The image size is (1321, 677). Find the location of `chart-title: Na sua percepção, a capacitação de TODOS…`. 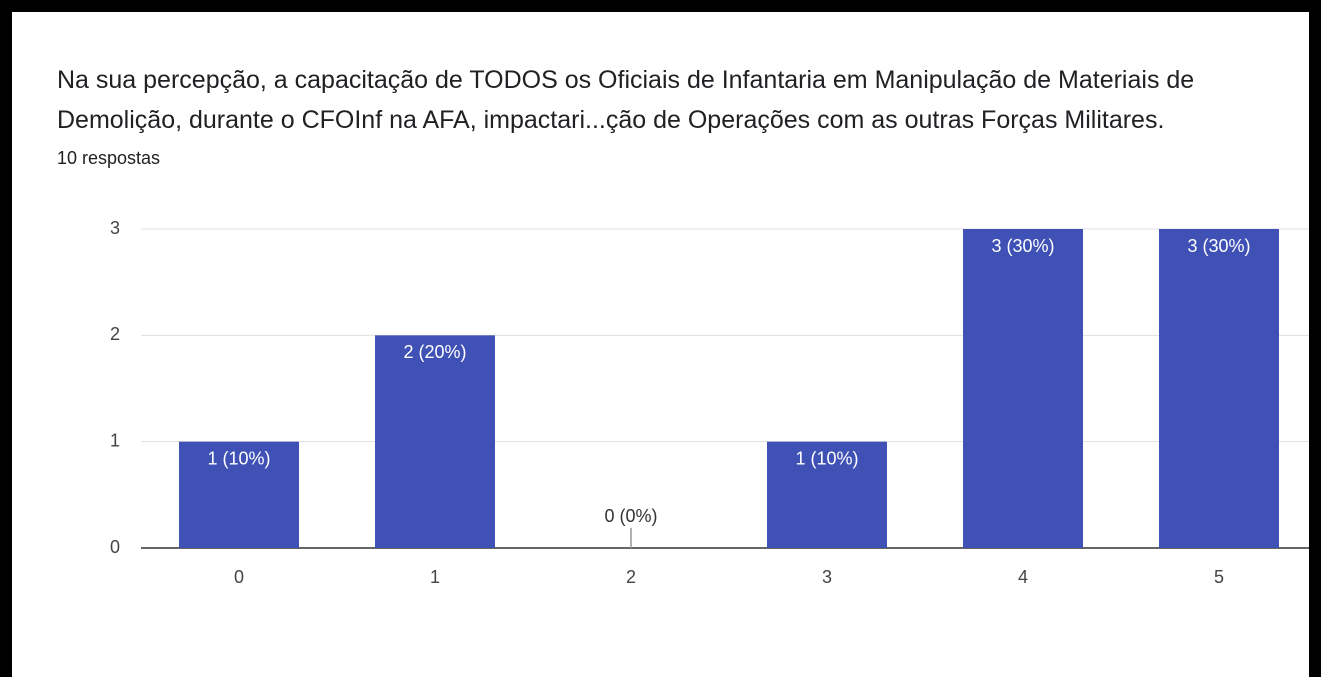

chart-title: Na sua percepção, a capacitação de TODOS… is located at coordinates (626, 100).